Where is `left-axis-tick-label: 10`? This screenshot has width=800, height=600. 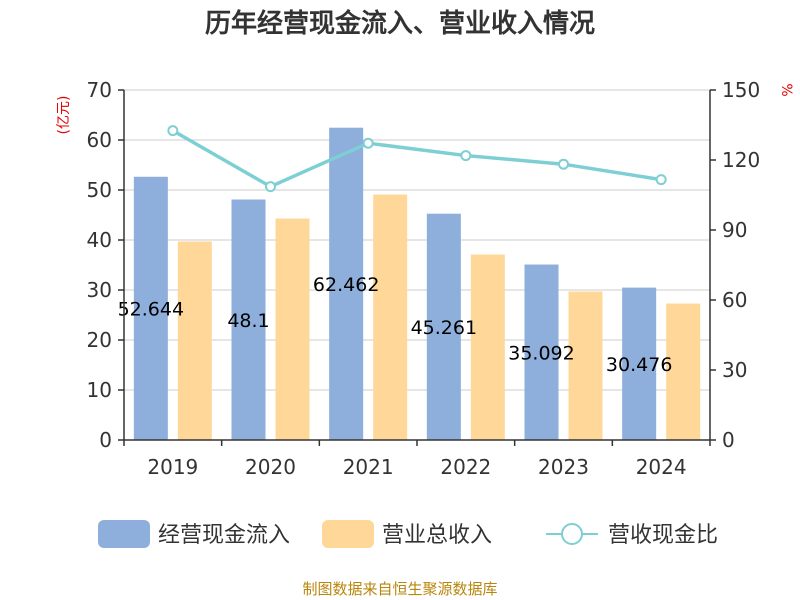 left-axis-tick-label: 10 is located at coordinates (99, 390).